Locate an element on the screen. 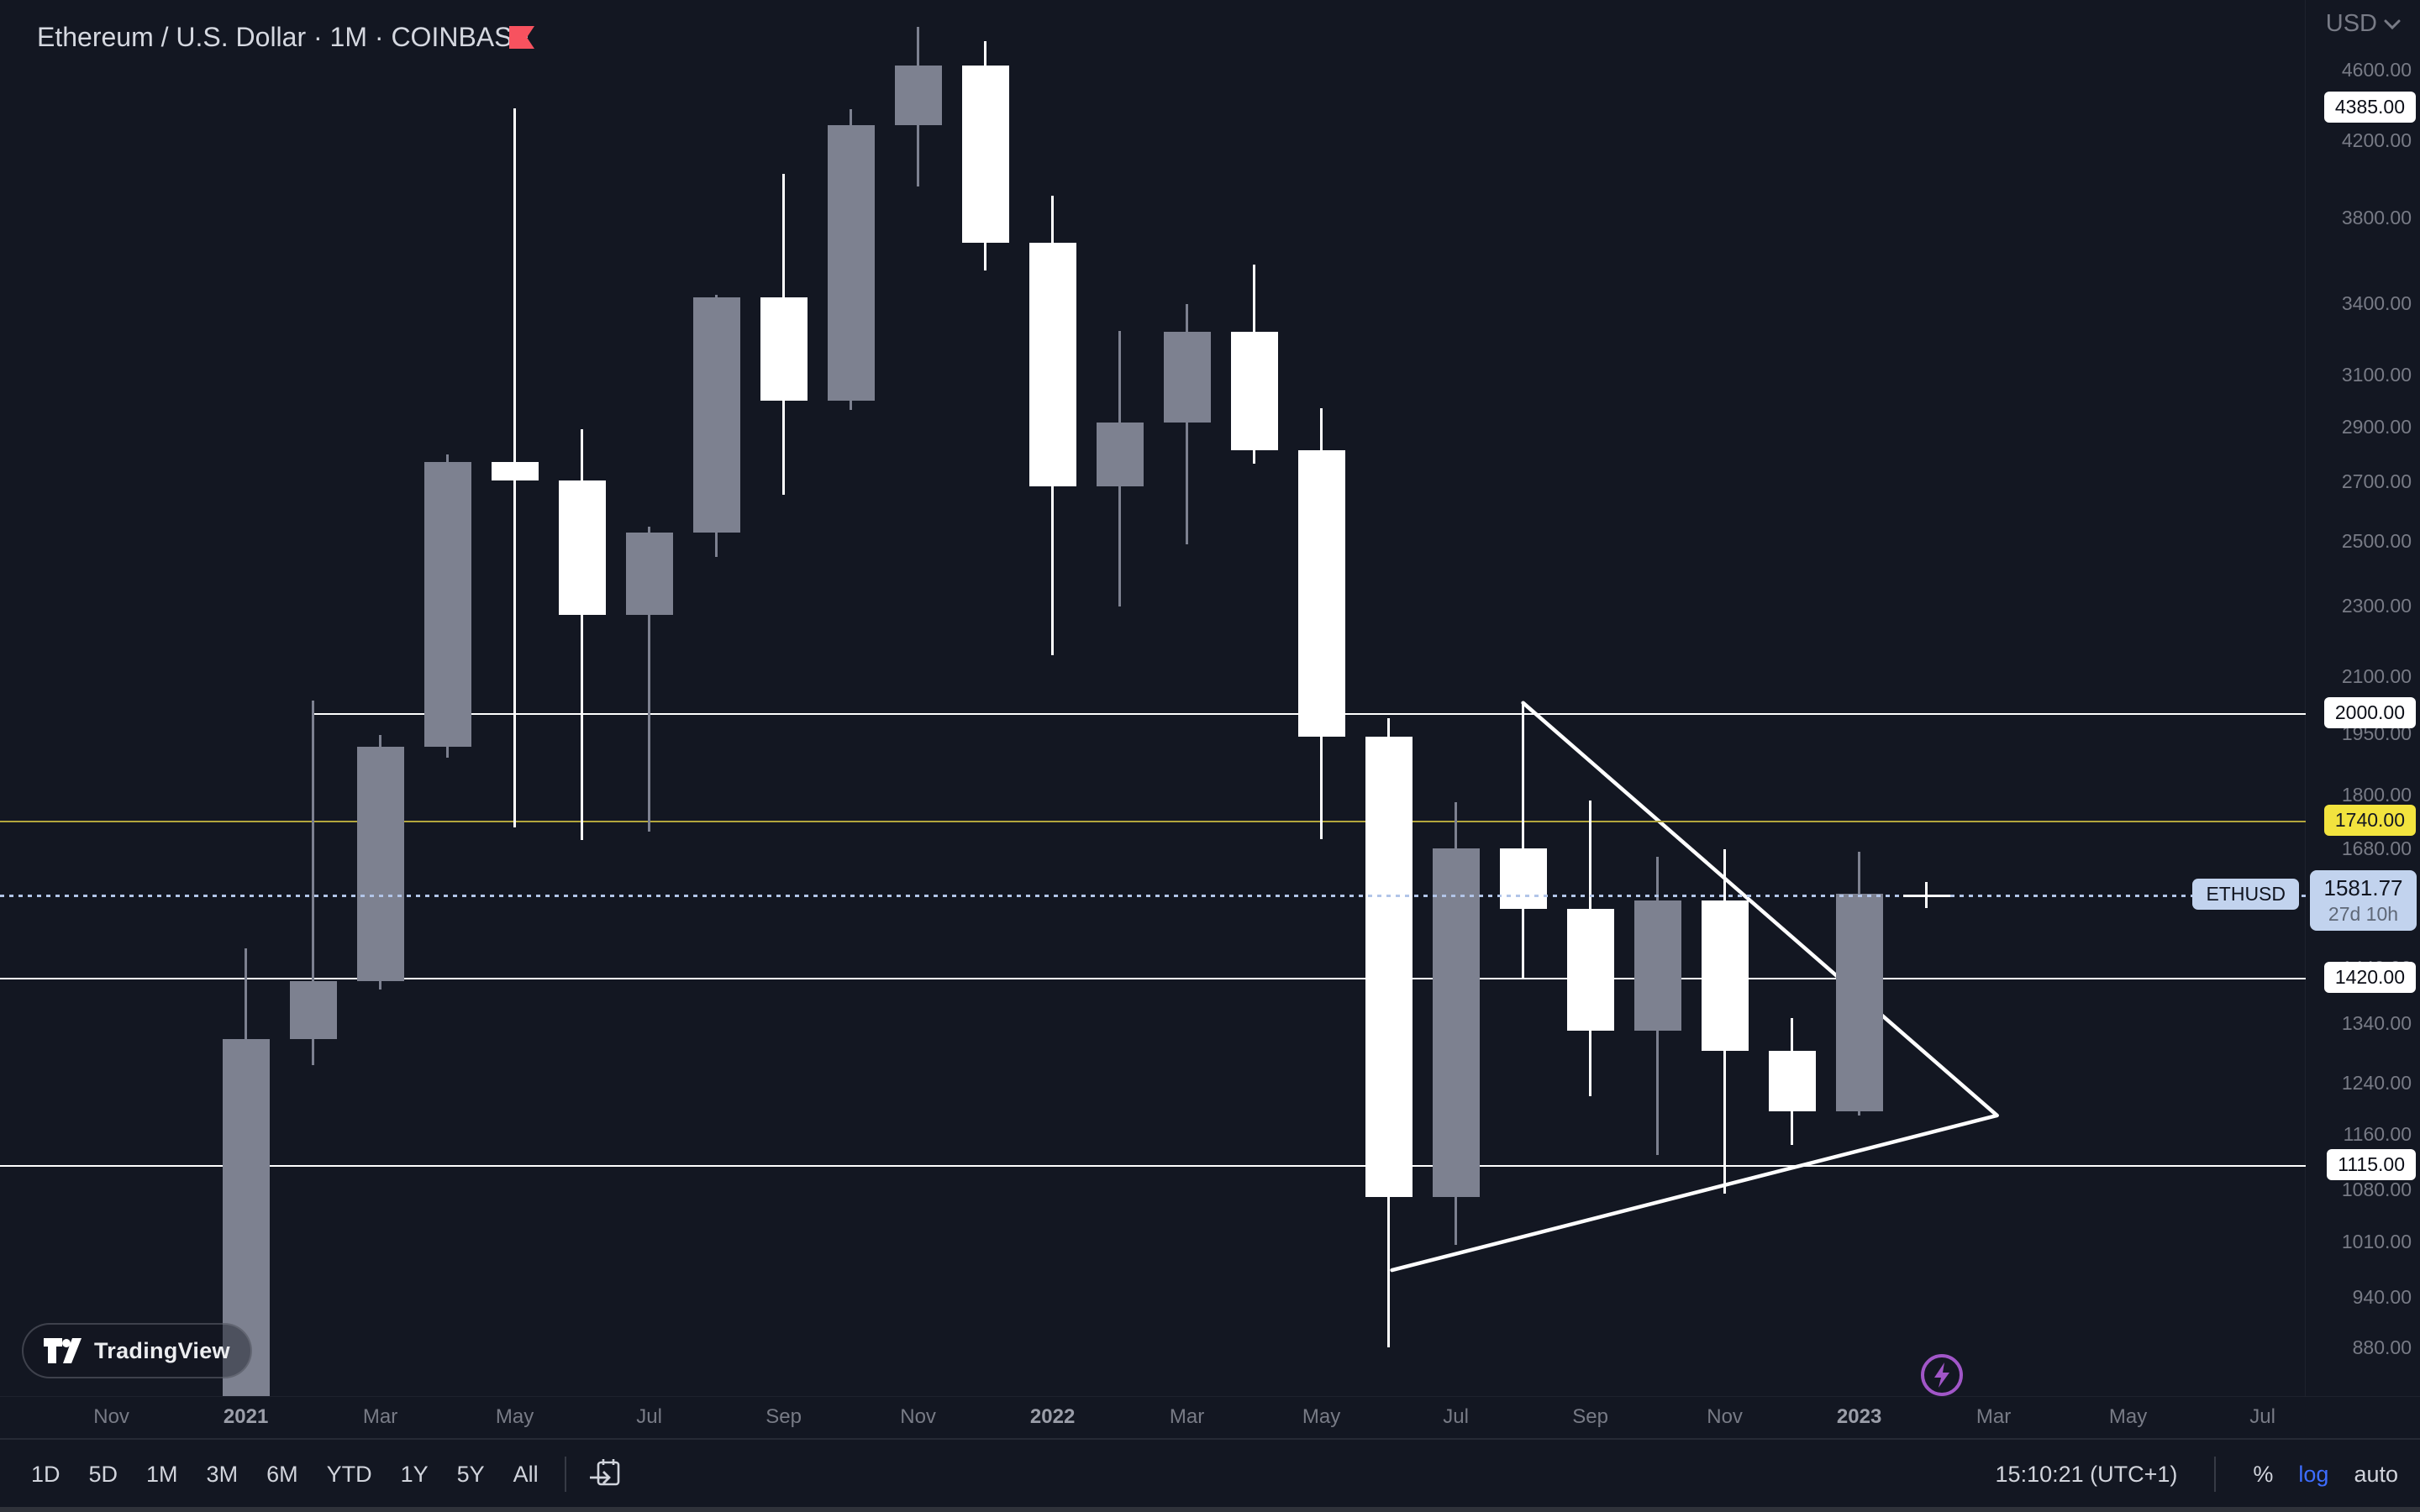 Image resolution: width=2420 pixels, height=1512 pixels. currency-label: USD is located at coordinates (2351, 23).